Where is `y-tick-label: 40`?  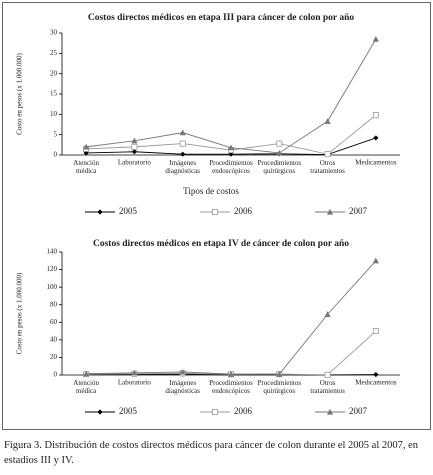
y-tick-label: 40 is located at coordinates (54, 339).